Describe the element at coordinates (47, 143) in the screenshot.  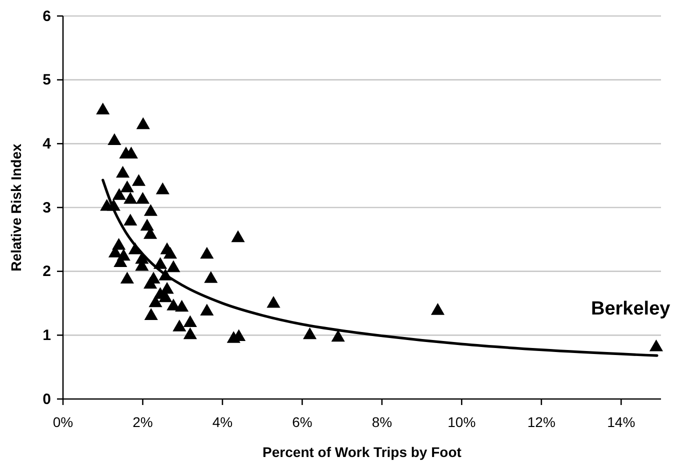
I see `y-tick-label: 4` at that location.